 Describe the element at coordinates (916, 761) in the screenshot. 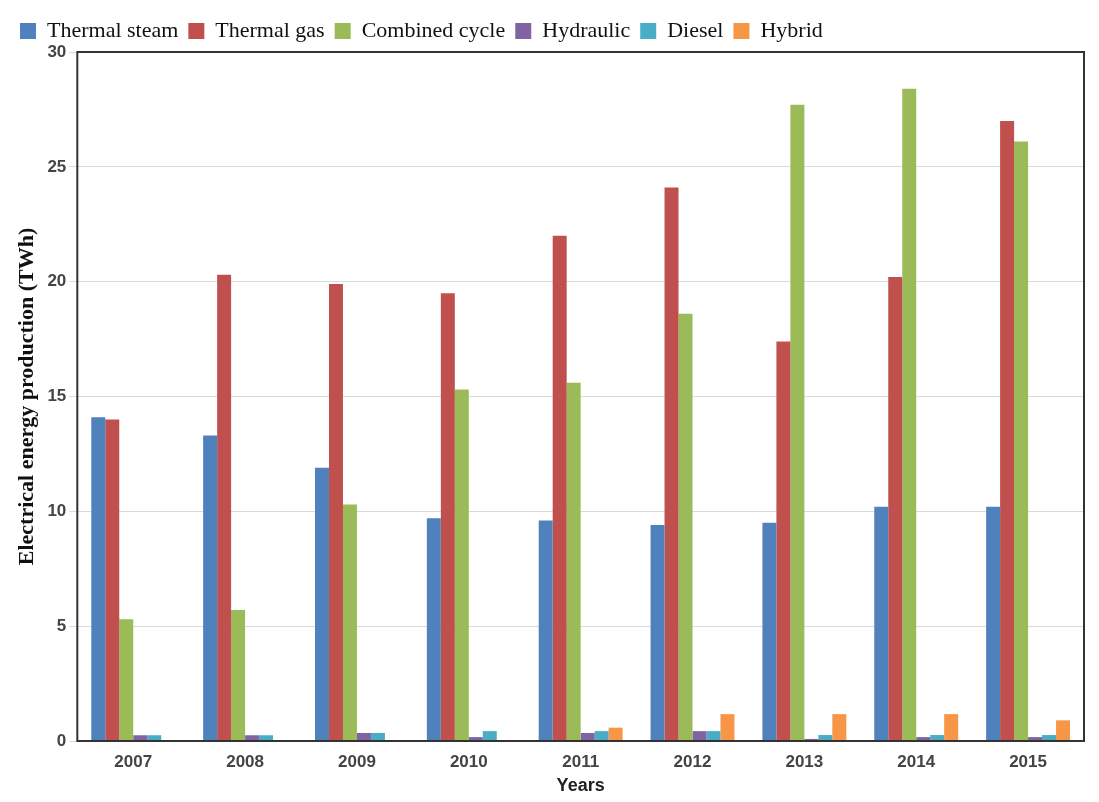

I see `x-tick-label: 2014` at that location.